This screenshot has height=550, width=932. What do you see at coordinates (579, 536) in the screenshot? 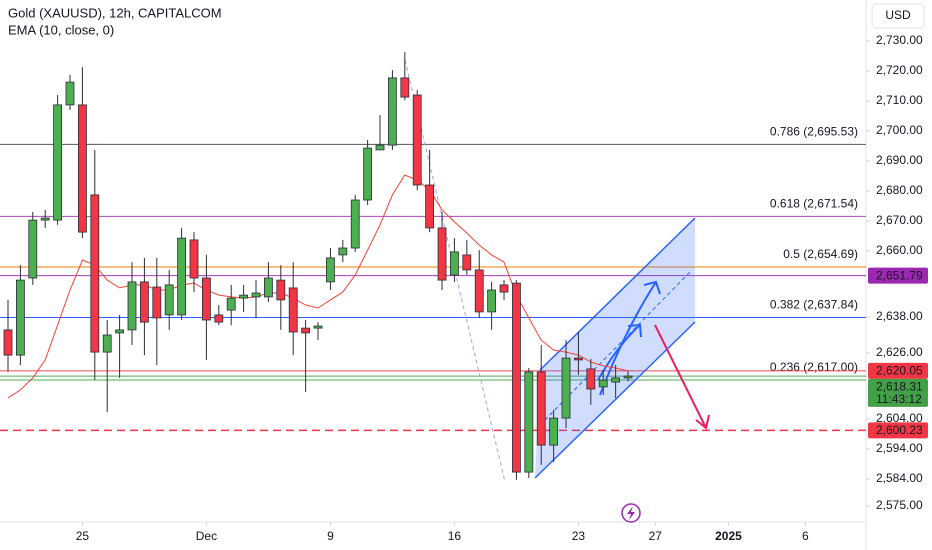
I see `x-tick-label: 23` at bounding box center [579, 536].